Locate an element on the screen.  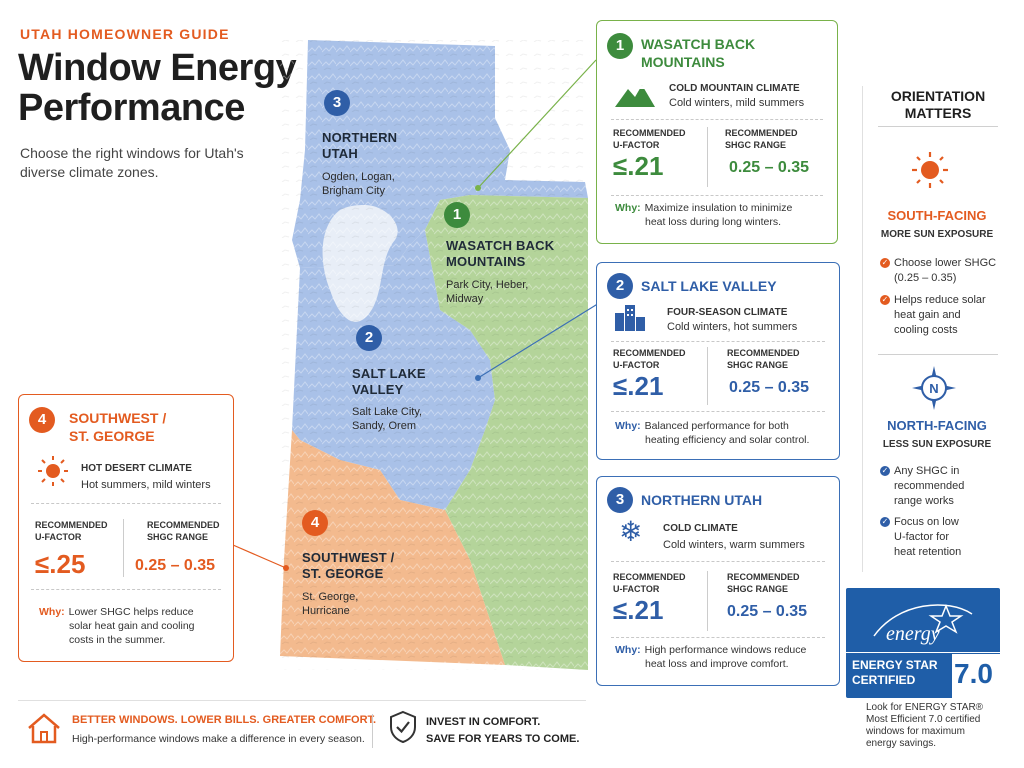
map-number-salt-lake: 2 is located at coordinates (369, 338).